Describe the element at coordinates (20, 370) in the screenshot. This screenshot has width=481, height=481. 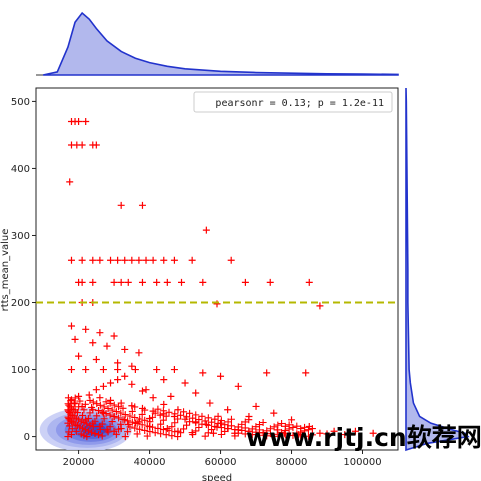
I see `y-tick-label-1: 100` at that location.